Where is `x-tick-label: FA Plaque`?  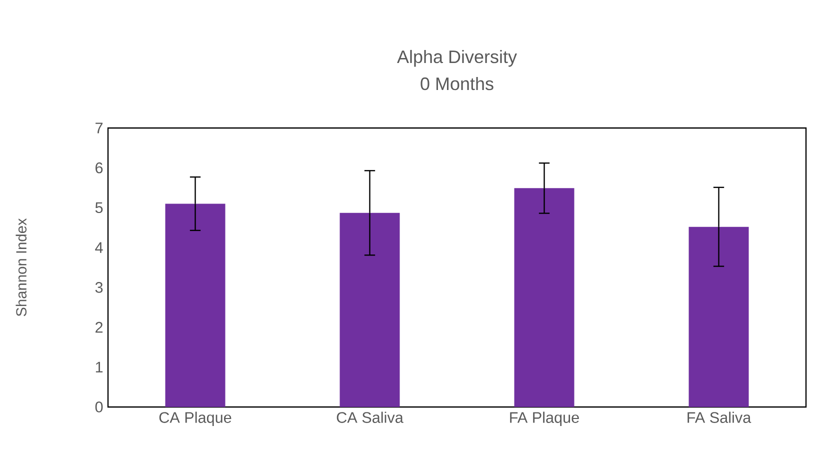
x-tick-label: FA Plaque is located at coordinates (544, 419).